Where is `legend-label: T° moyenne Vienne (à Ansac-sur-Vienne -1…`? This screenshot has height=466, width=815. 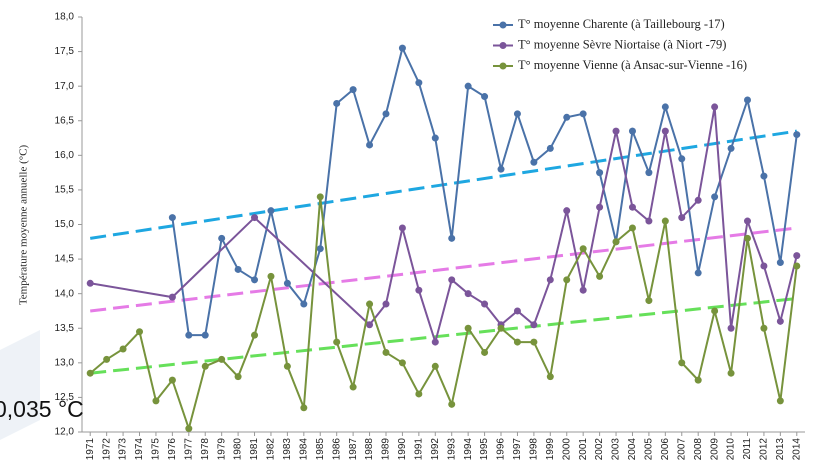 legend-label: T° moyenne Vienne (à Ansac-sur-Vienne -1… is located at coordinates (632, 65).